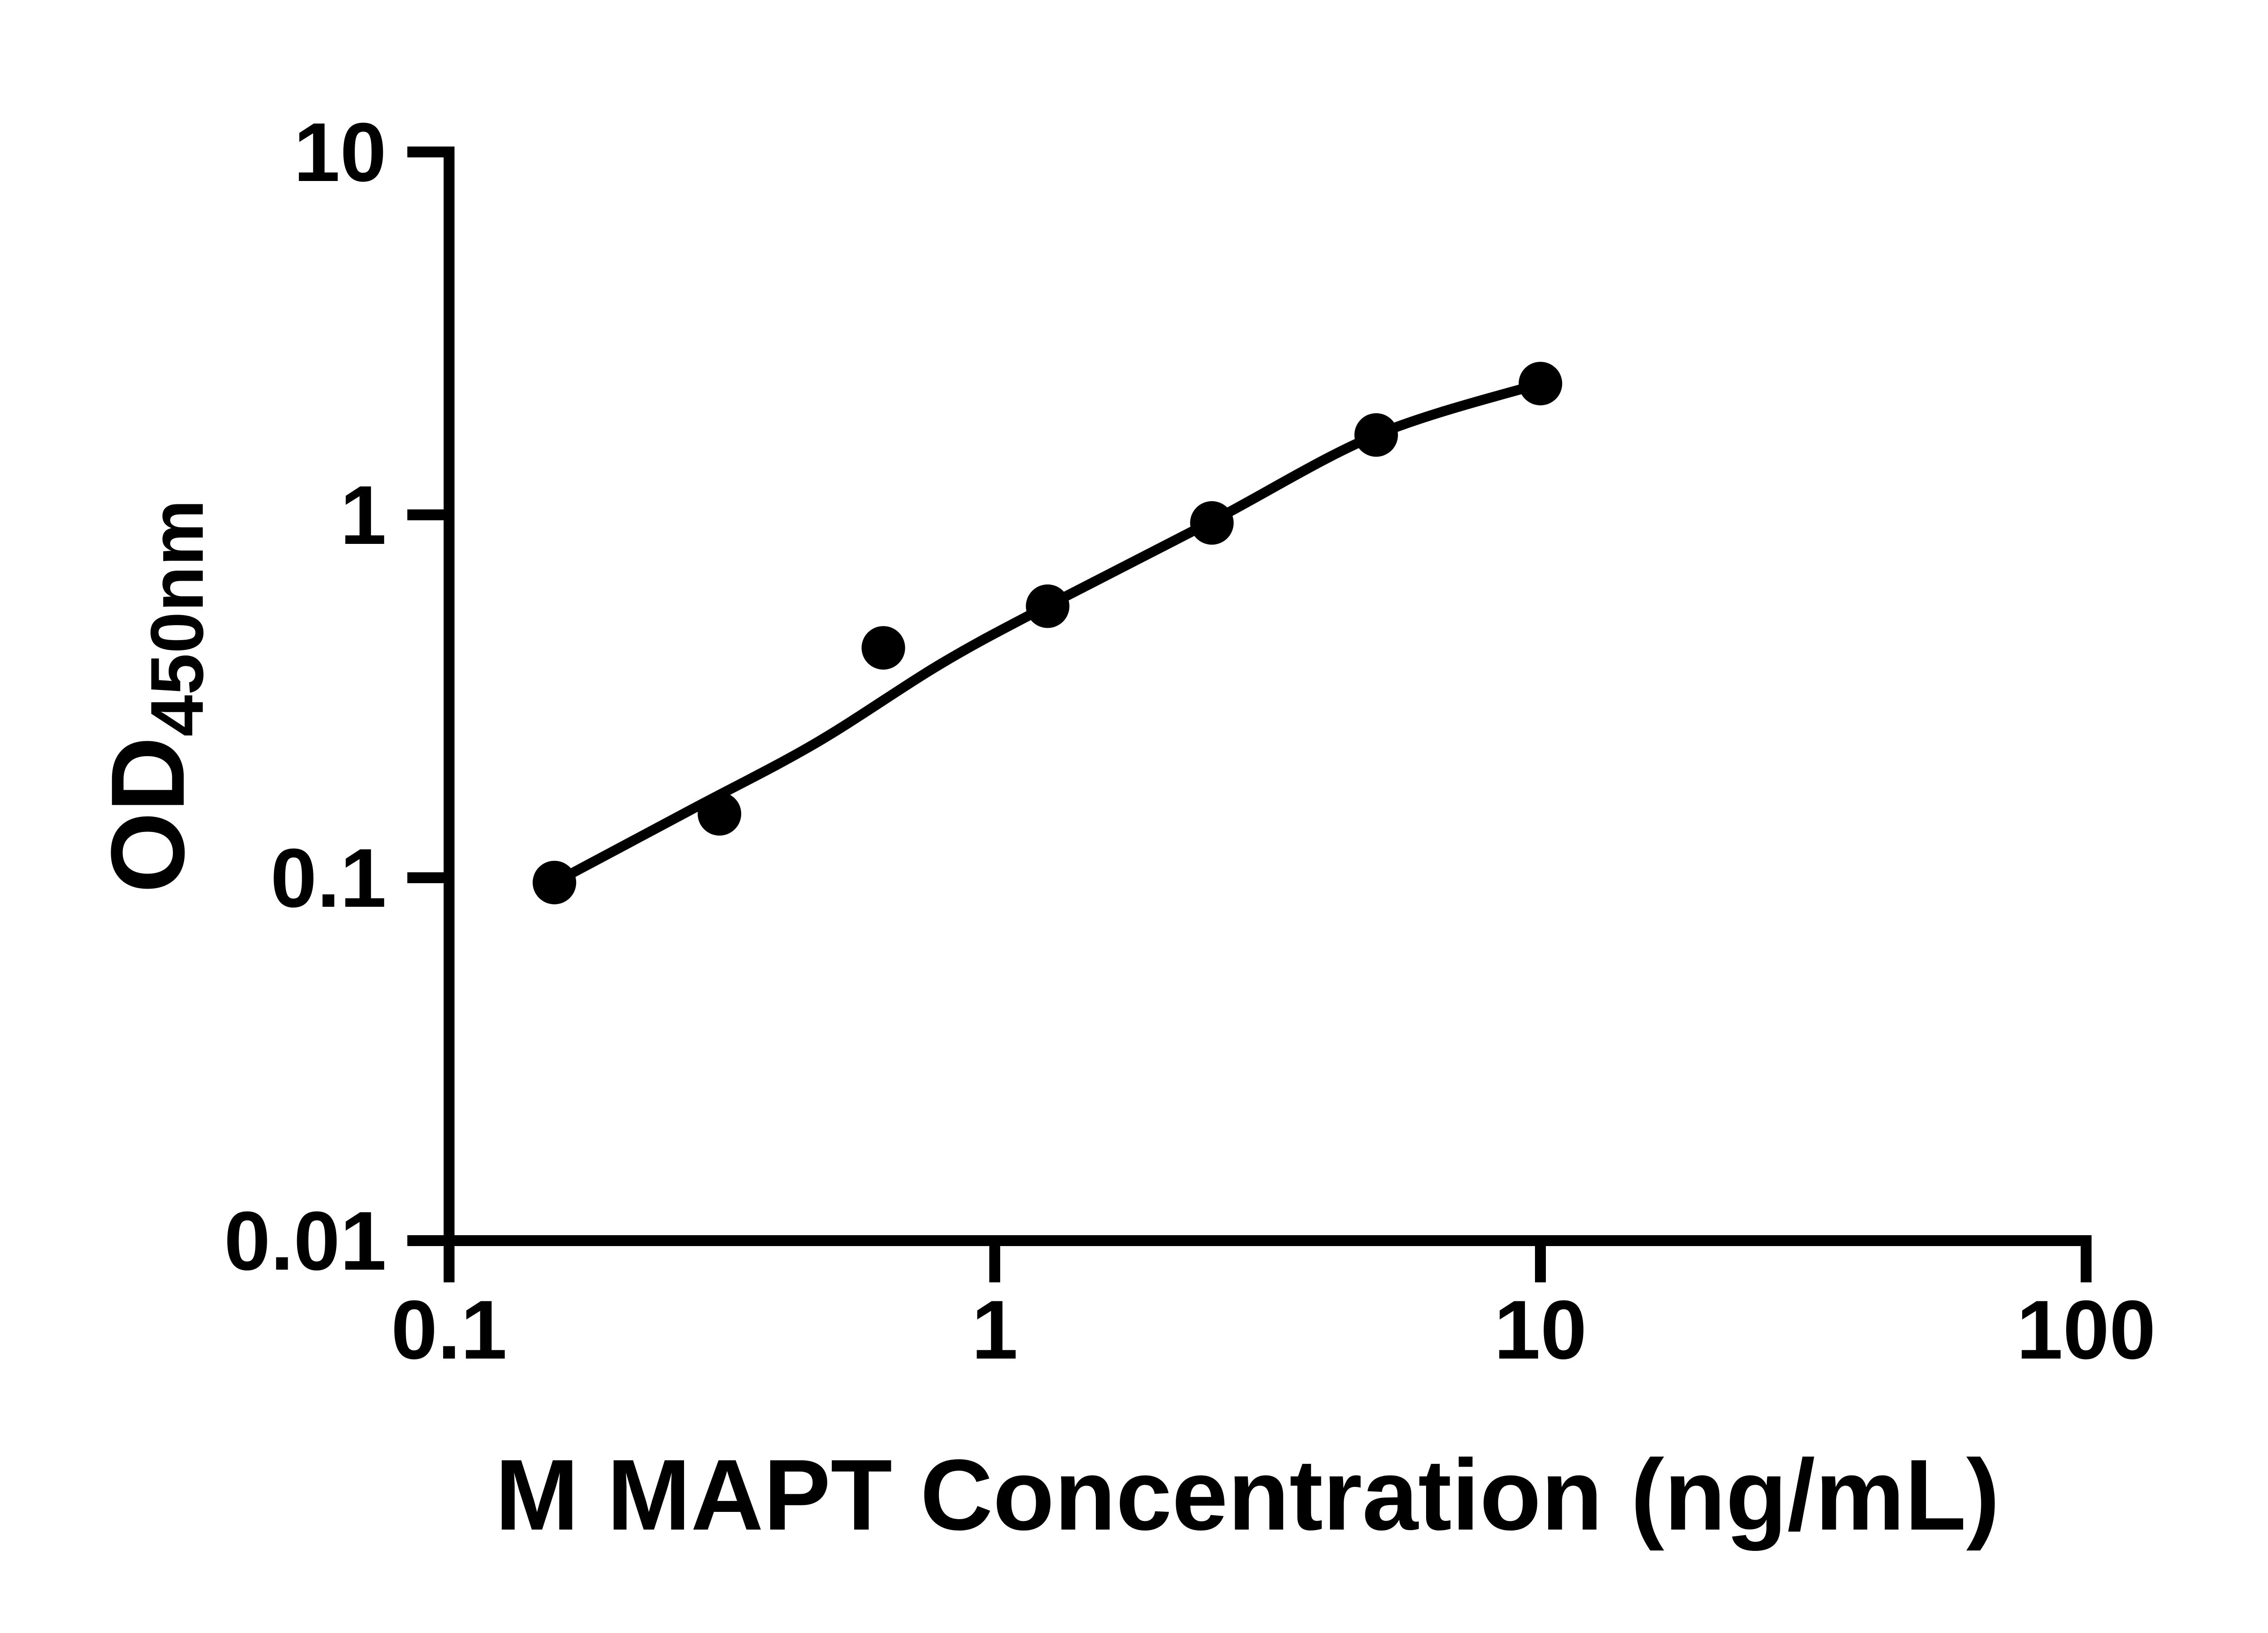 This screenshot has width=2268, height=1633. What do you see at coordinates (449, 1329) in the screenshot?
I see `x-tick-label: 0.1` at bounding box center [449, 1329].